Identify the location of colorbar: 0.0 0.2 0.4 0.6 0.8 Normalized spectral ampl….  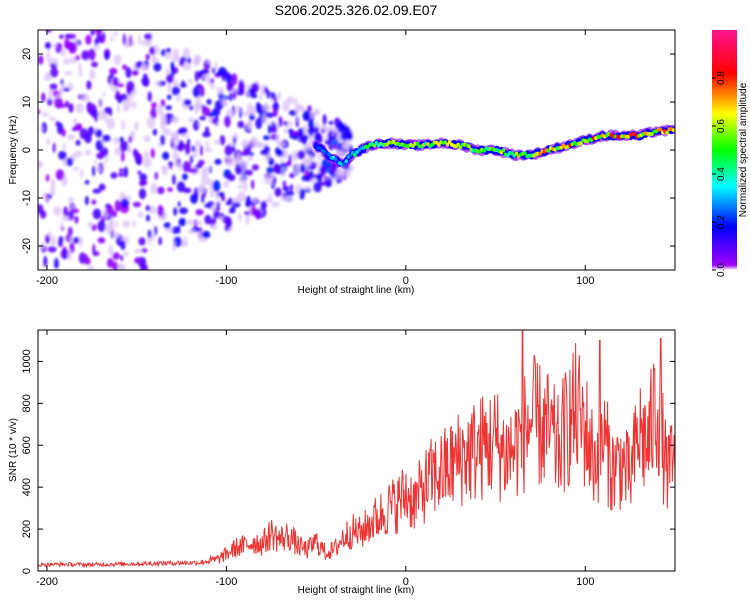
(730, 153).